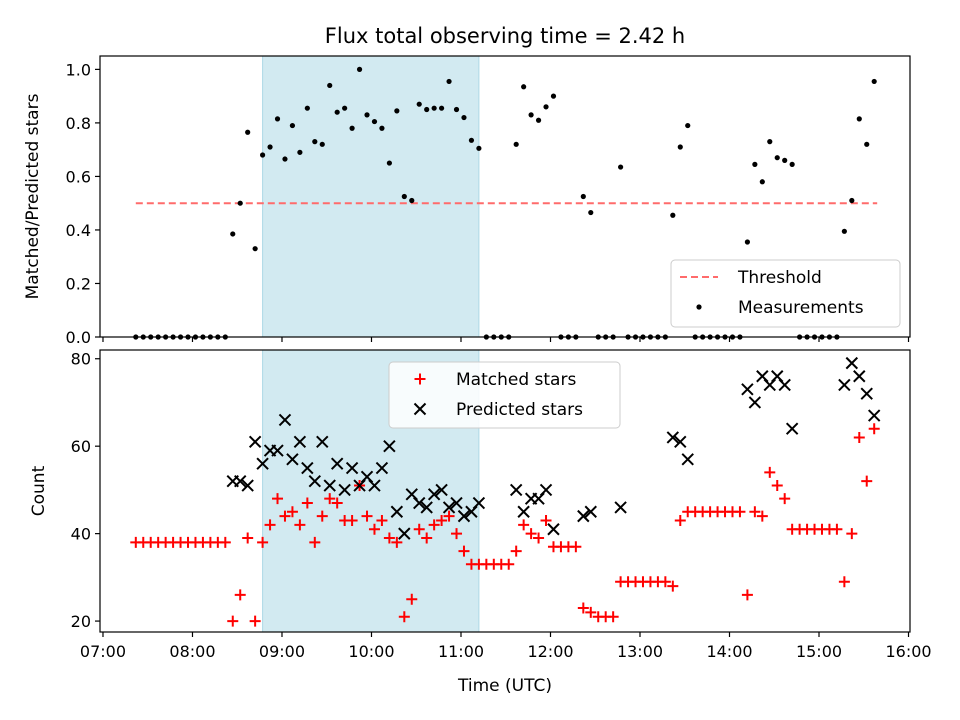 The width and height of the screenshot is (960, 720). Describe the element at coordinates (516, 380) in the screenshot. I see `legend-matched-label: Matched stars` at that location.